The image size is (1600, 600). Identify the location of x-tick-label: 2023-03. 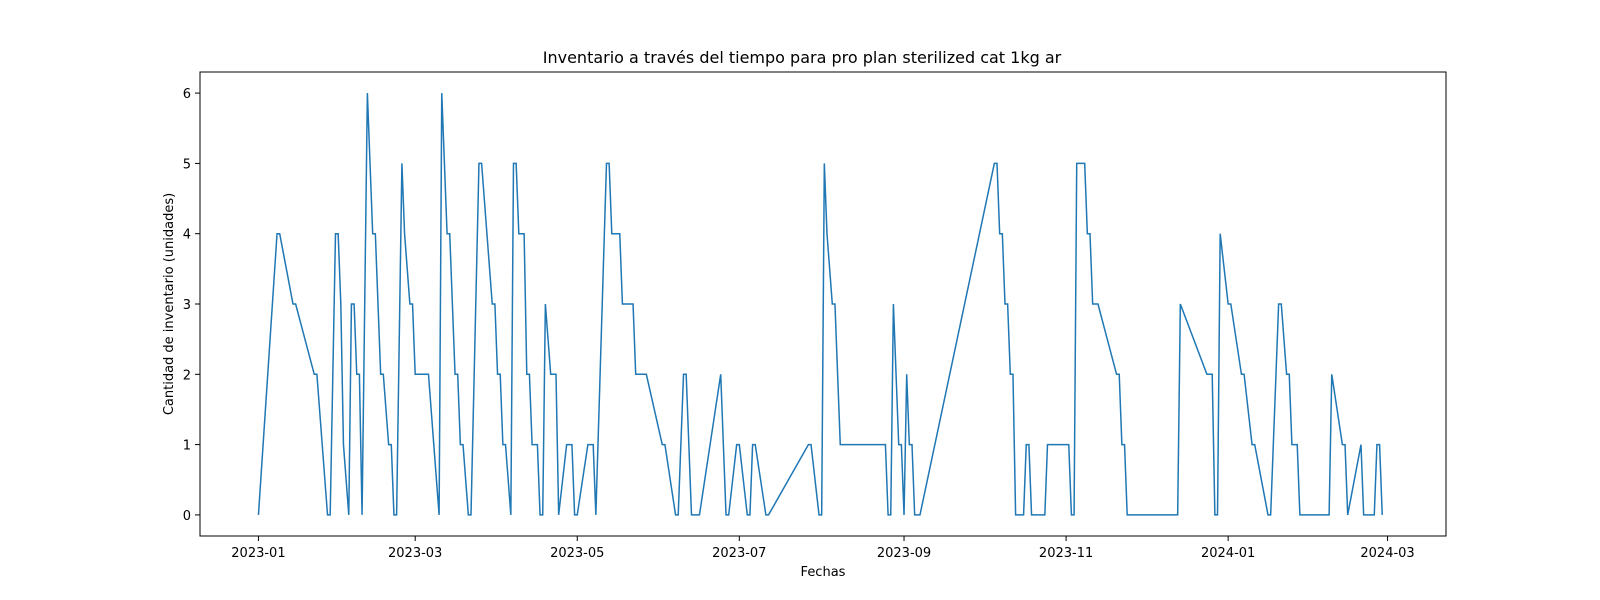
(415, 553).